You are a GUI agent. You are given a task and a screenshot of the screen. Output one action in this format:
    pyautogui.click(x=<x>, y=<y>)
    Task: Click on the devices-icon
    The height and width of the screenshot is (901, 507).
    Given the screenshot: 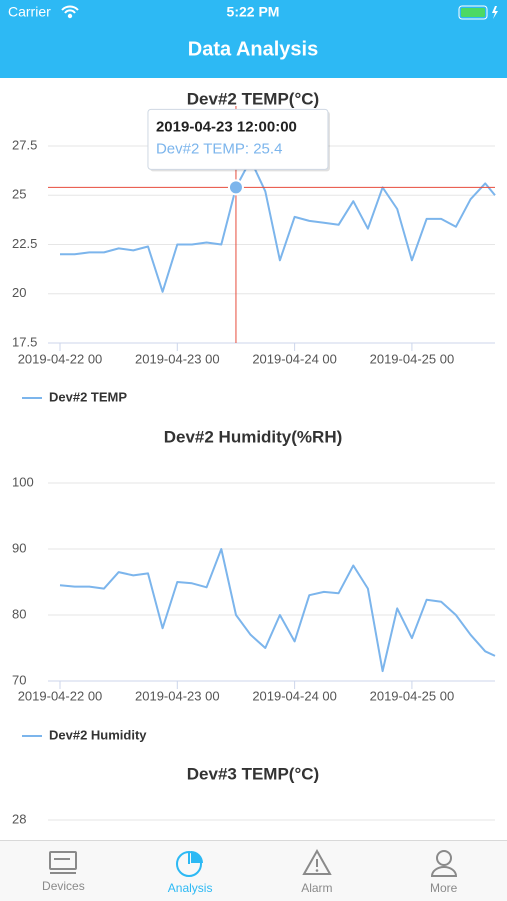 What is the action you would take?
    pyautogui.click(x=63, y=862)
    